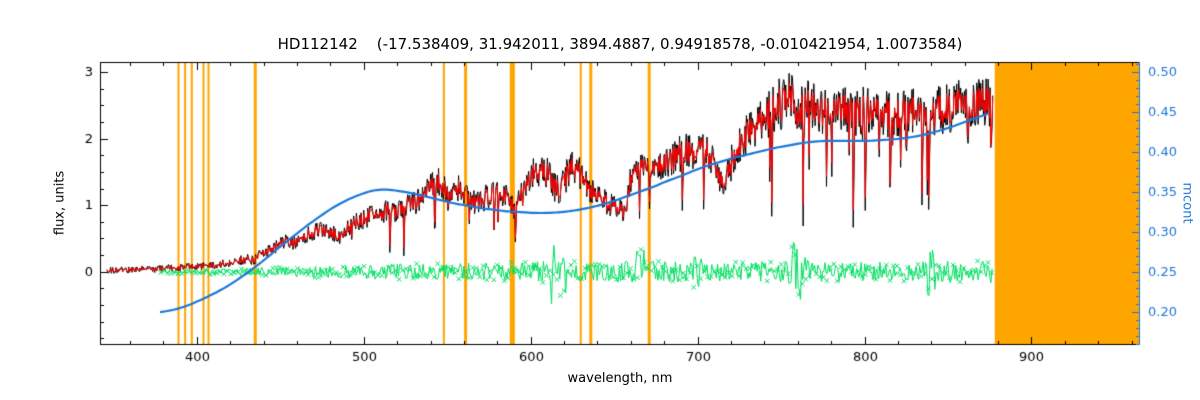 The width and height of the screenshot is (1200, 400). I want to click on x-axis-label: wavelength, nm, so click(620, 378).